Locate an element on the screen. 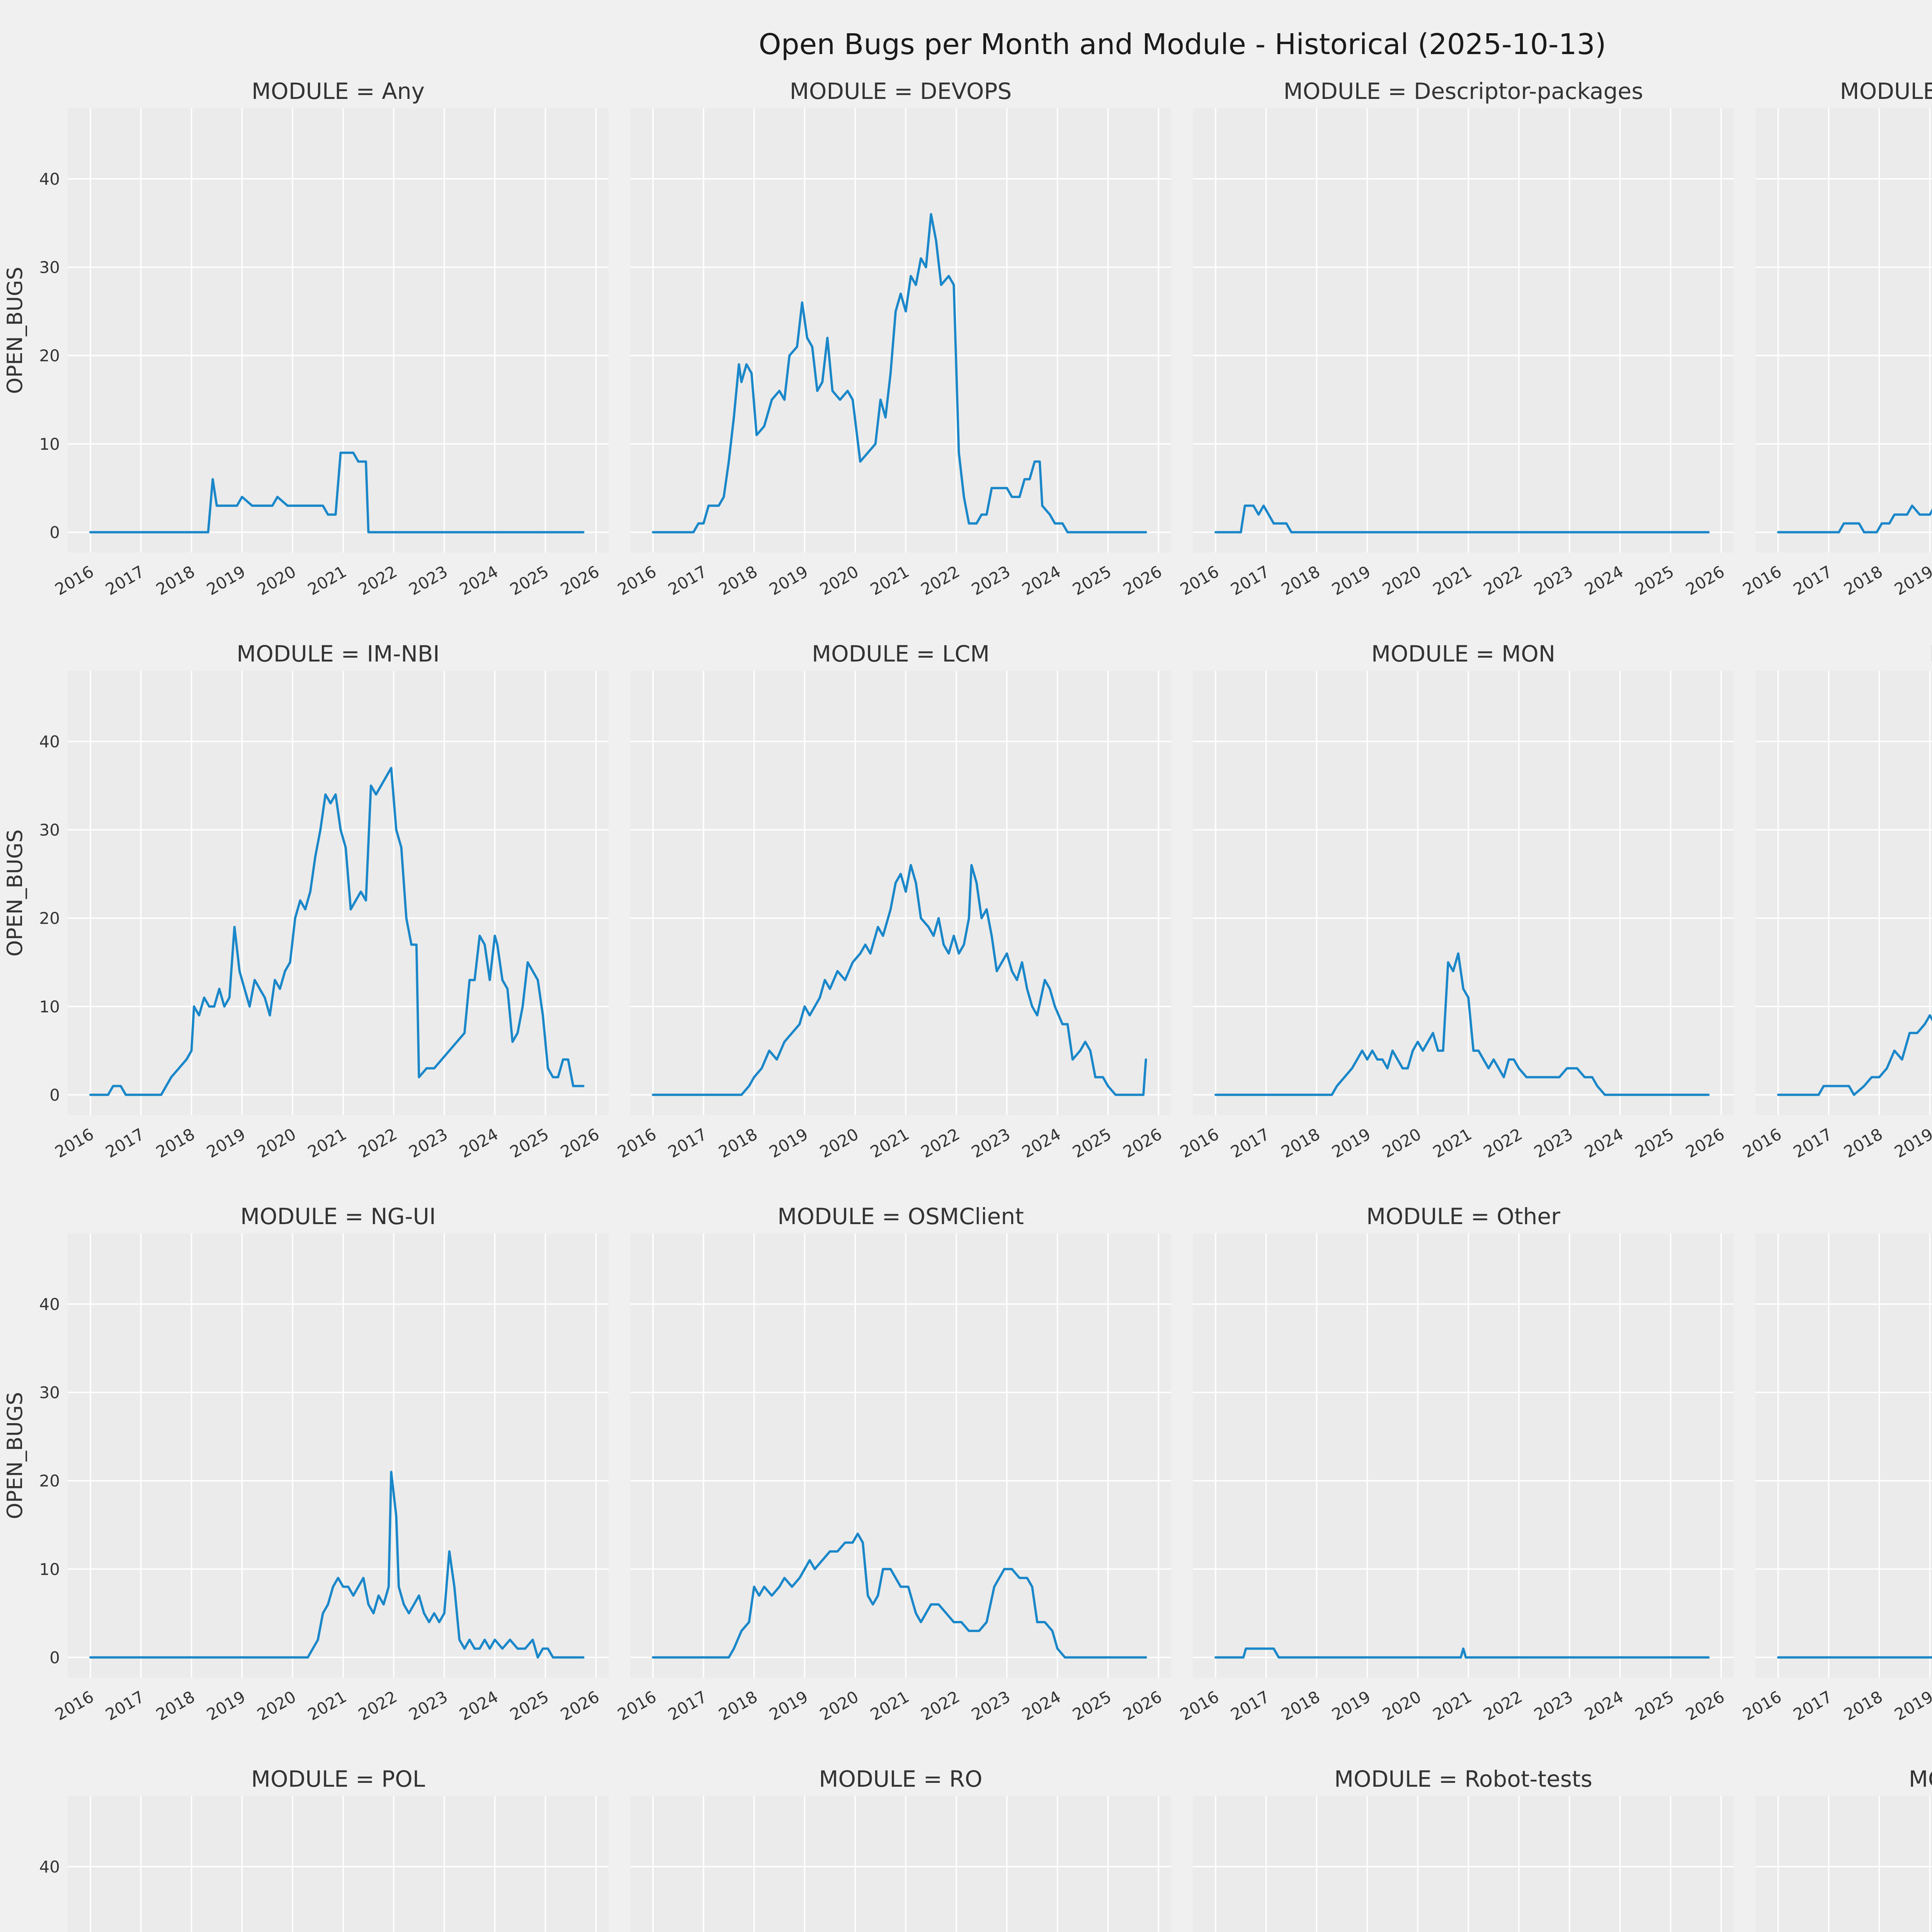 The width and height of the screenshot is (1932, 1932). facet-title: MODULE = Robot-tests is located at coordinates (1463, 1779).